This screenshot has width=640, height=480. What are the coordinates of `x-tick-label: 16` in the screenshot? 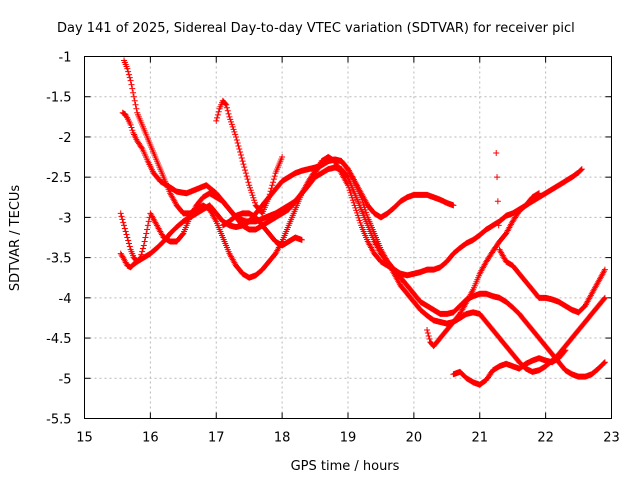 It's located at (150, 438).